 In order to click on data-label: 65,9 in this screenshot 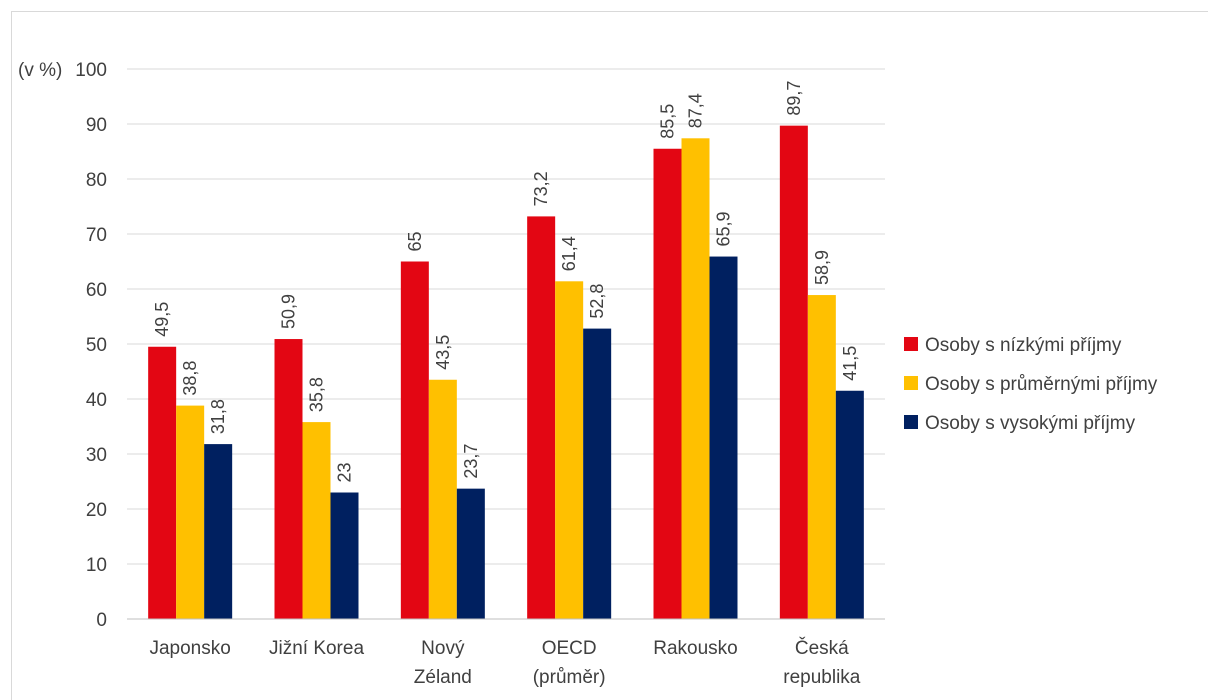, I will do `click(724, 229)`.